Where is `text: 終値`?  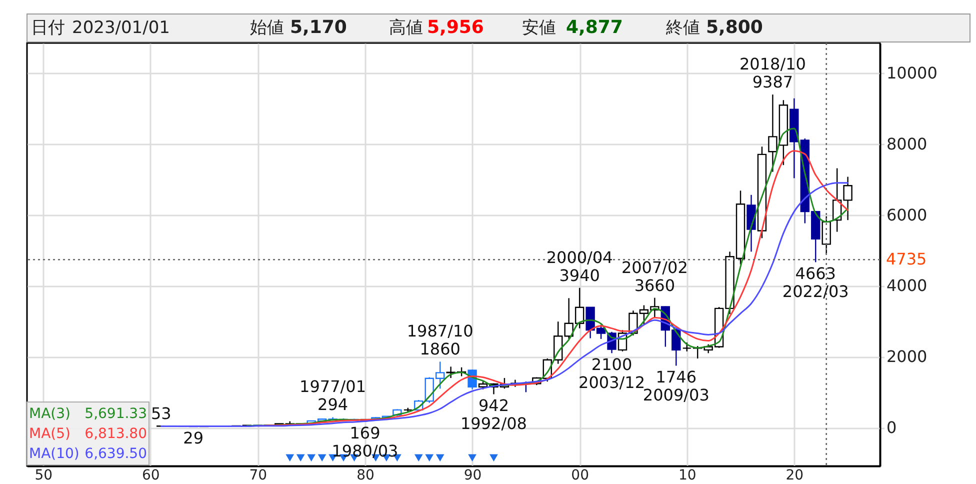 text: 終値 is located at coordinates (682, 28).